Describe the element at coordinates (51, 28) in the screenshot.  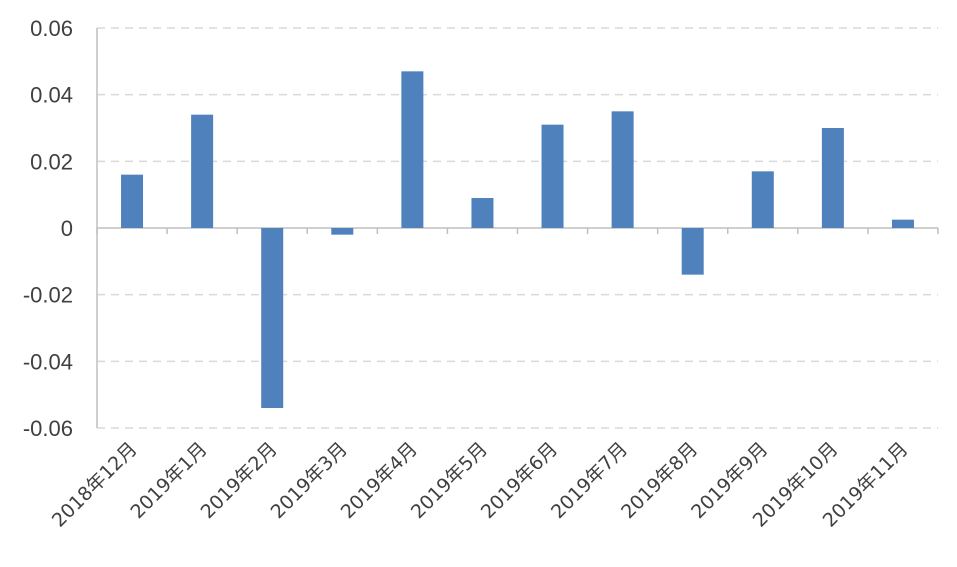
I see `y-tick-label: 0.06` at that location.